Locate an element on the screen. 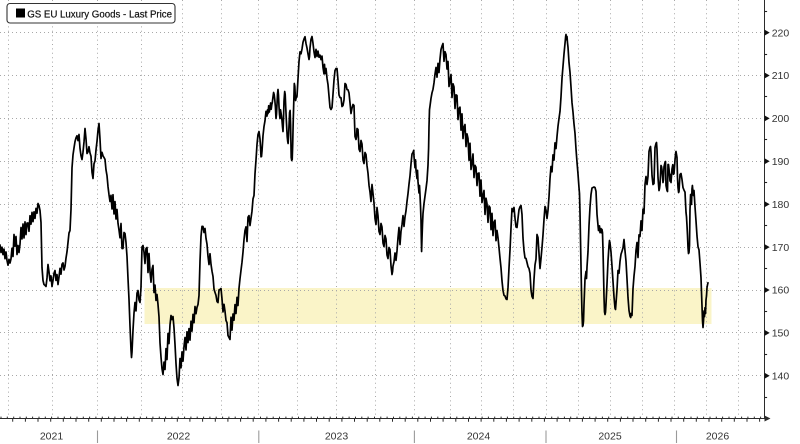  svg-text: 210 is located at coordinates (781, 76).